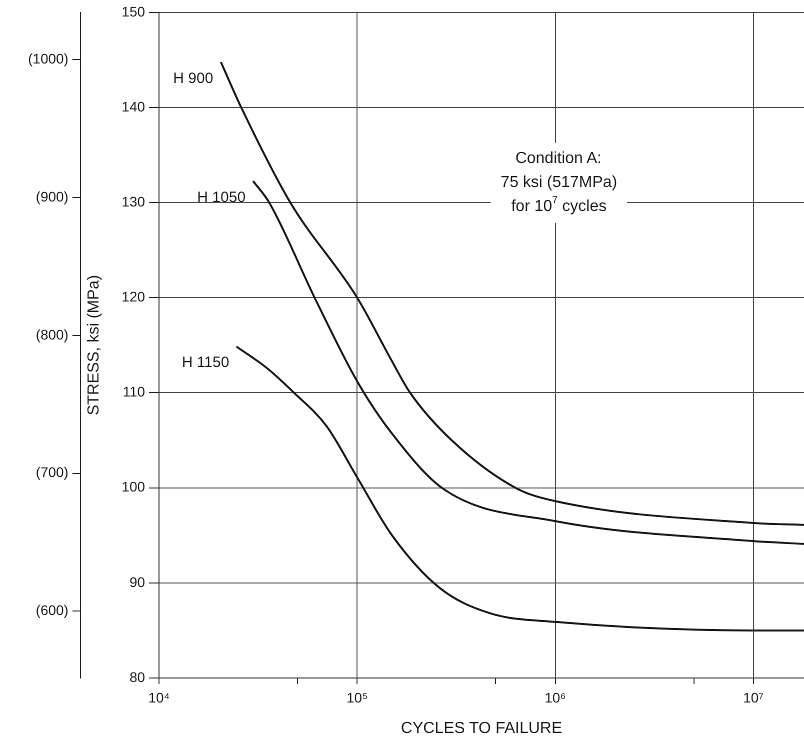 The width and height of the screenshot is (804, 750). Describe the element at coordinates (357, 697) in the screenshot. I see `x-tick-label: 10⁵` at that location.